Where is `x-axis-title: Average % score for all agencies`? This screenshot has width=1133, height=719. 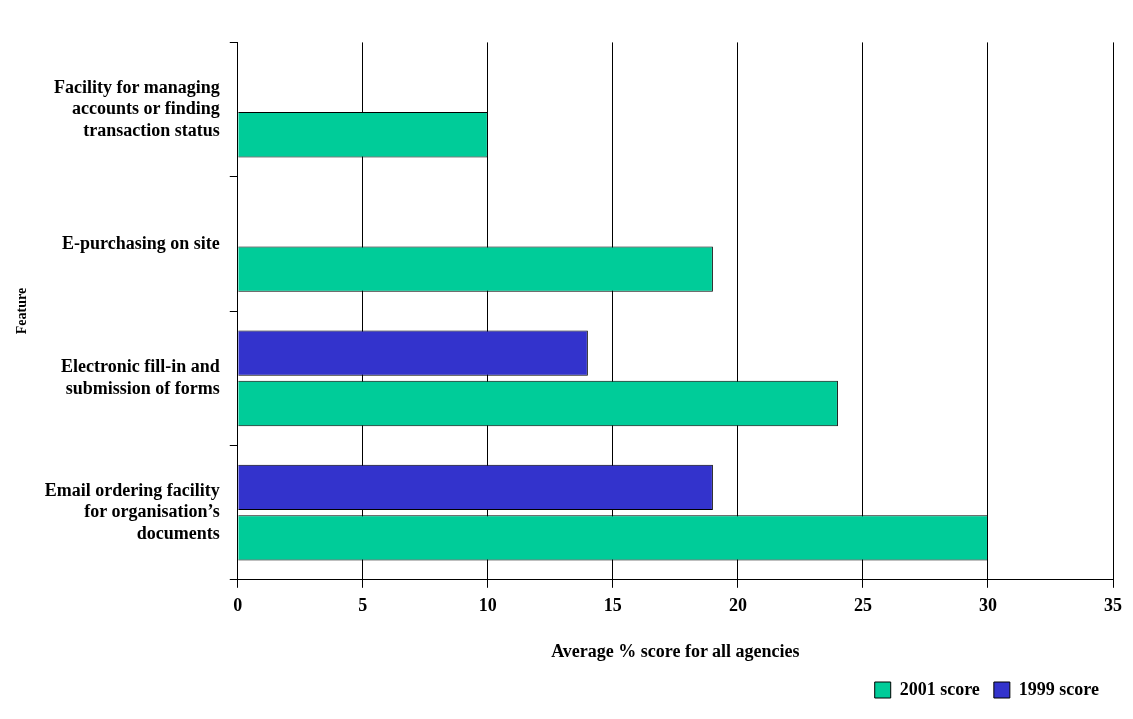 x-axis-title: Average % score for all agencies is located at coordinates (675, 650).